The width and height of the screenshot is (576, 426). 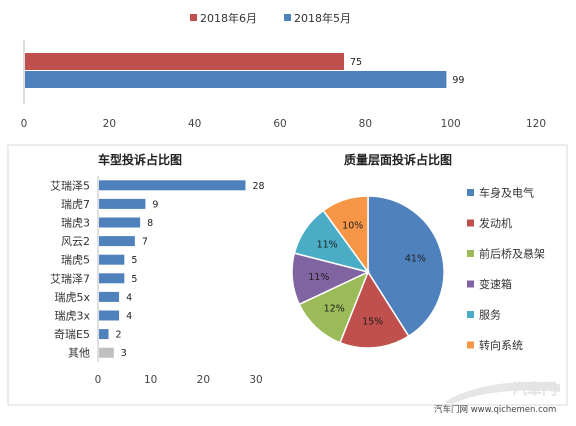 I want to click on car-x-tick-0: 0, so click(x=98, y=380).